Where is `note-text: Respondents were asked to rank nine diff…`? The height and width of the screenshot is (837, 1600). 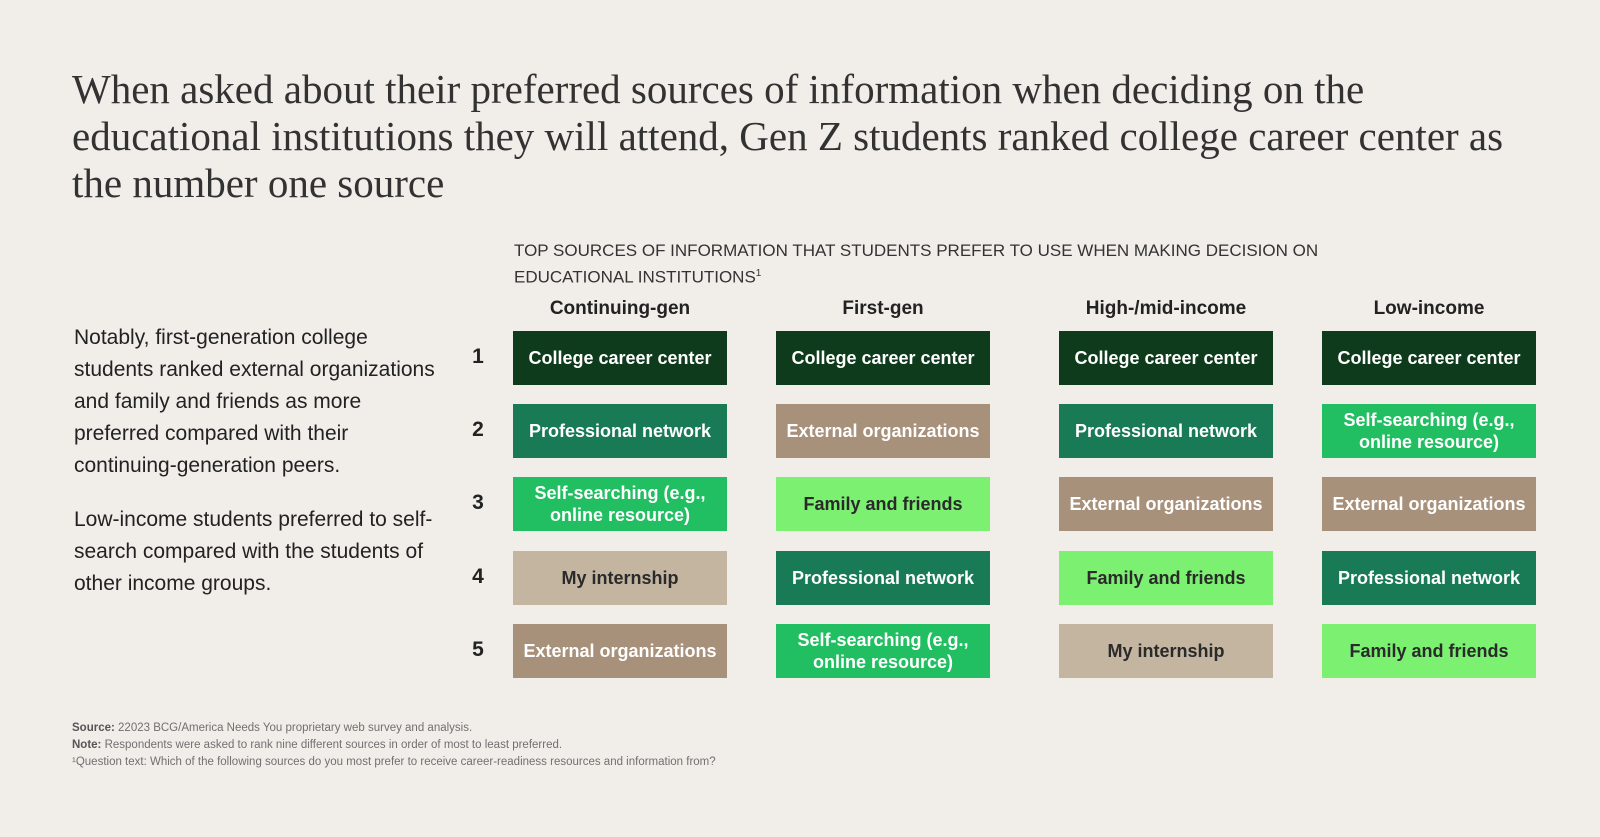 note-text: Respondents were asked to rank nine diff… is located at coordinates (332, 745).